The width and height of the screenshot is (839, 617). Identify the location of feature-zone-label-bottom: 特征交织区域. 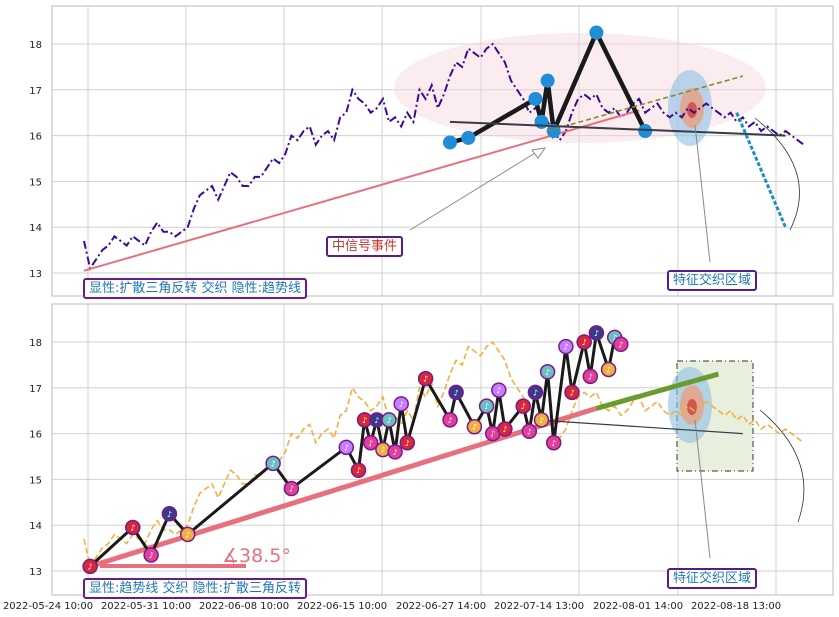
(712, 578).